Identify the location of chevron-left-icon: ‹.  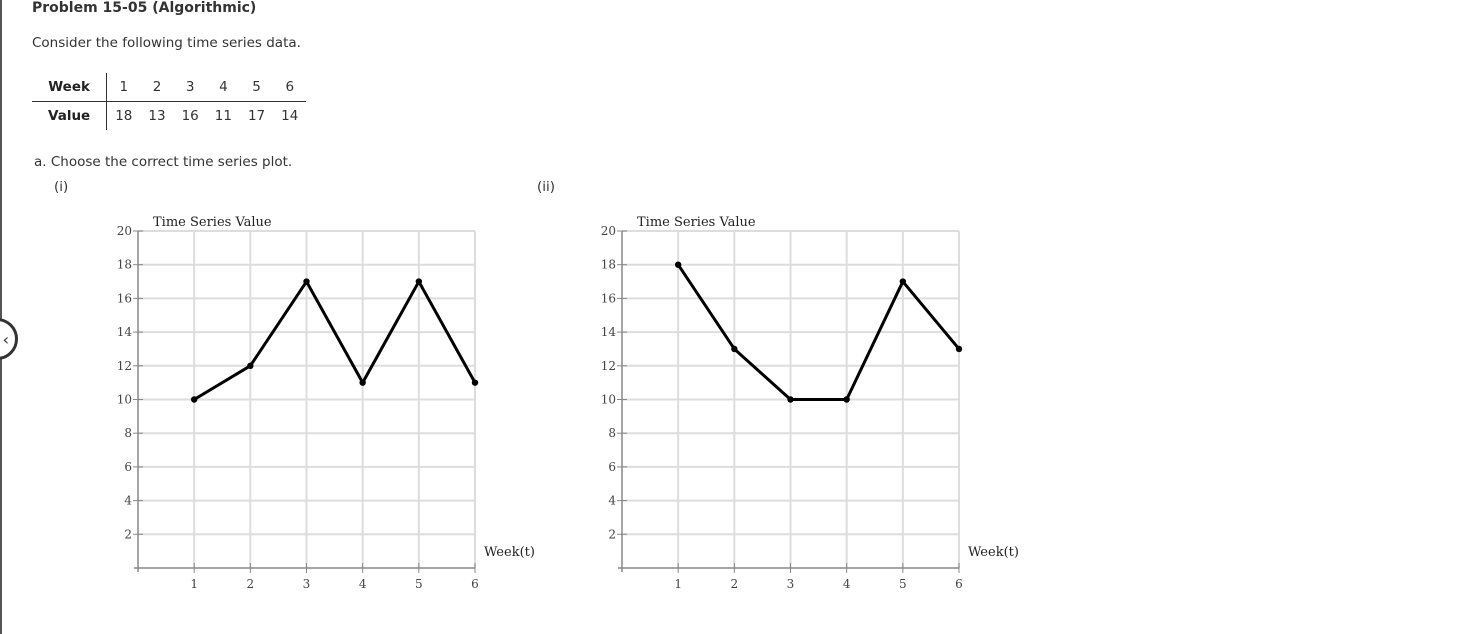
(5, 339).